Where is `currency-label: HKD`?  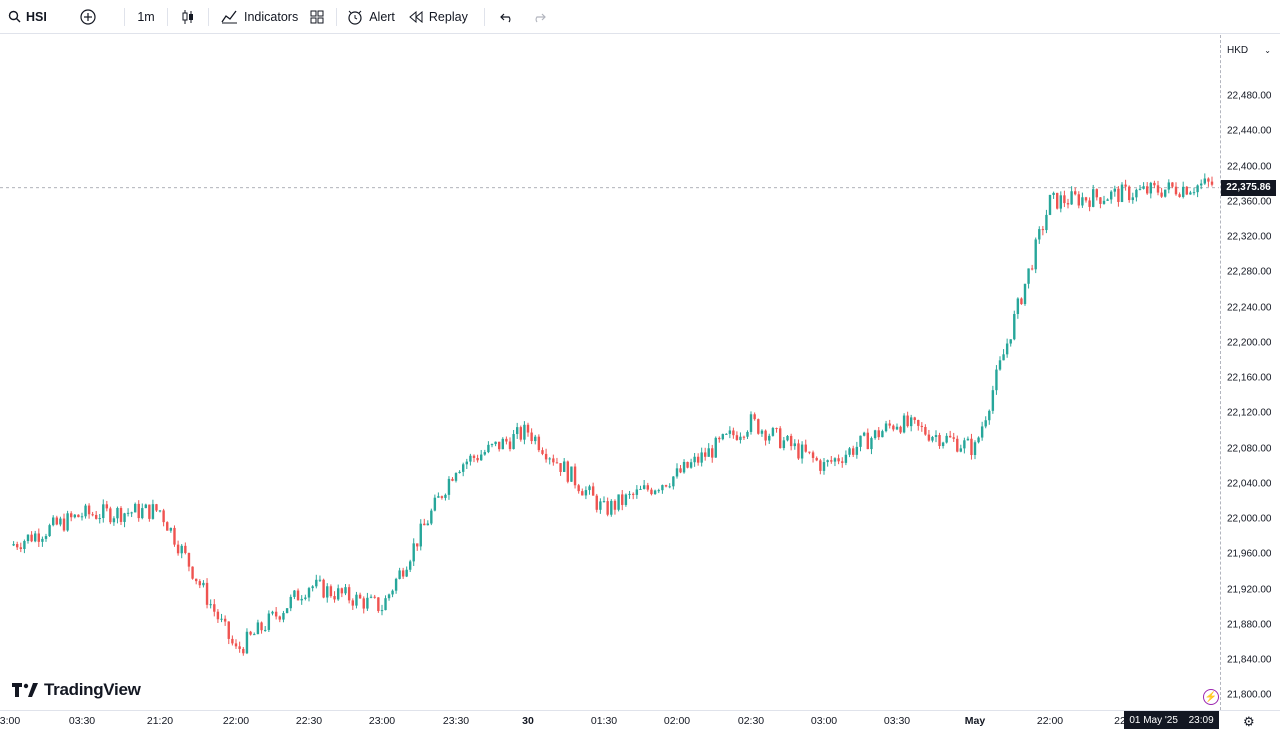
currency-label: HKD is located at coordinates (1238, 50).